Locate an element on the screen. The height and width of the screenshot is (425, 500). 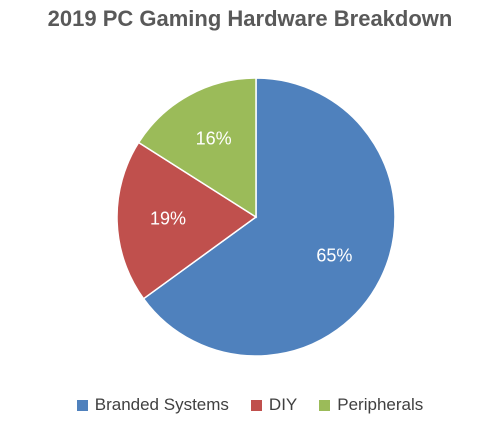
legend-entry-branded-systems: Branded Systems is located at coordinates (152, 405).